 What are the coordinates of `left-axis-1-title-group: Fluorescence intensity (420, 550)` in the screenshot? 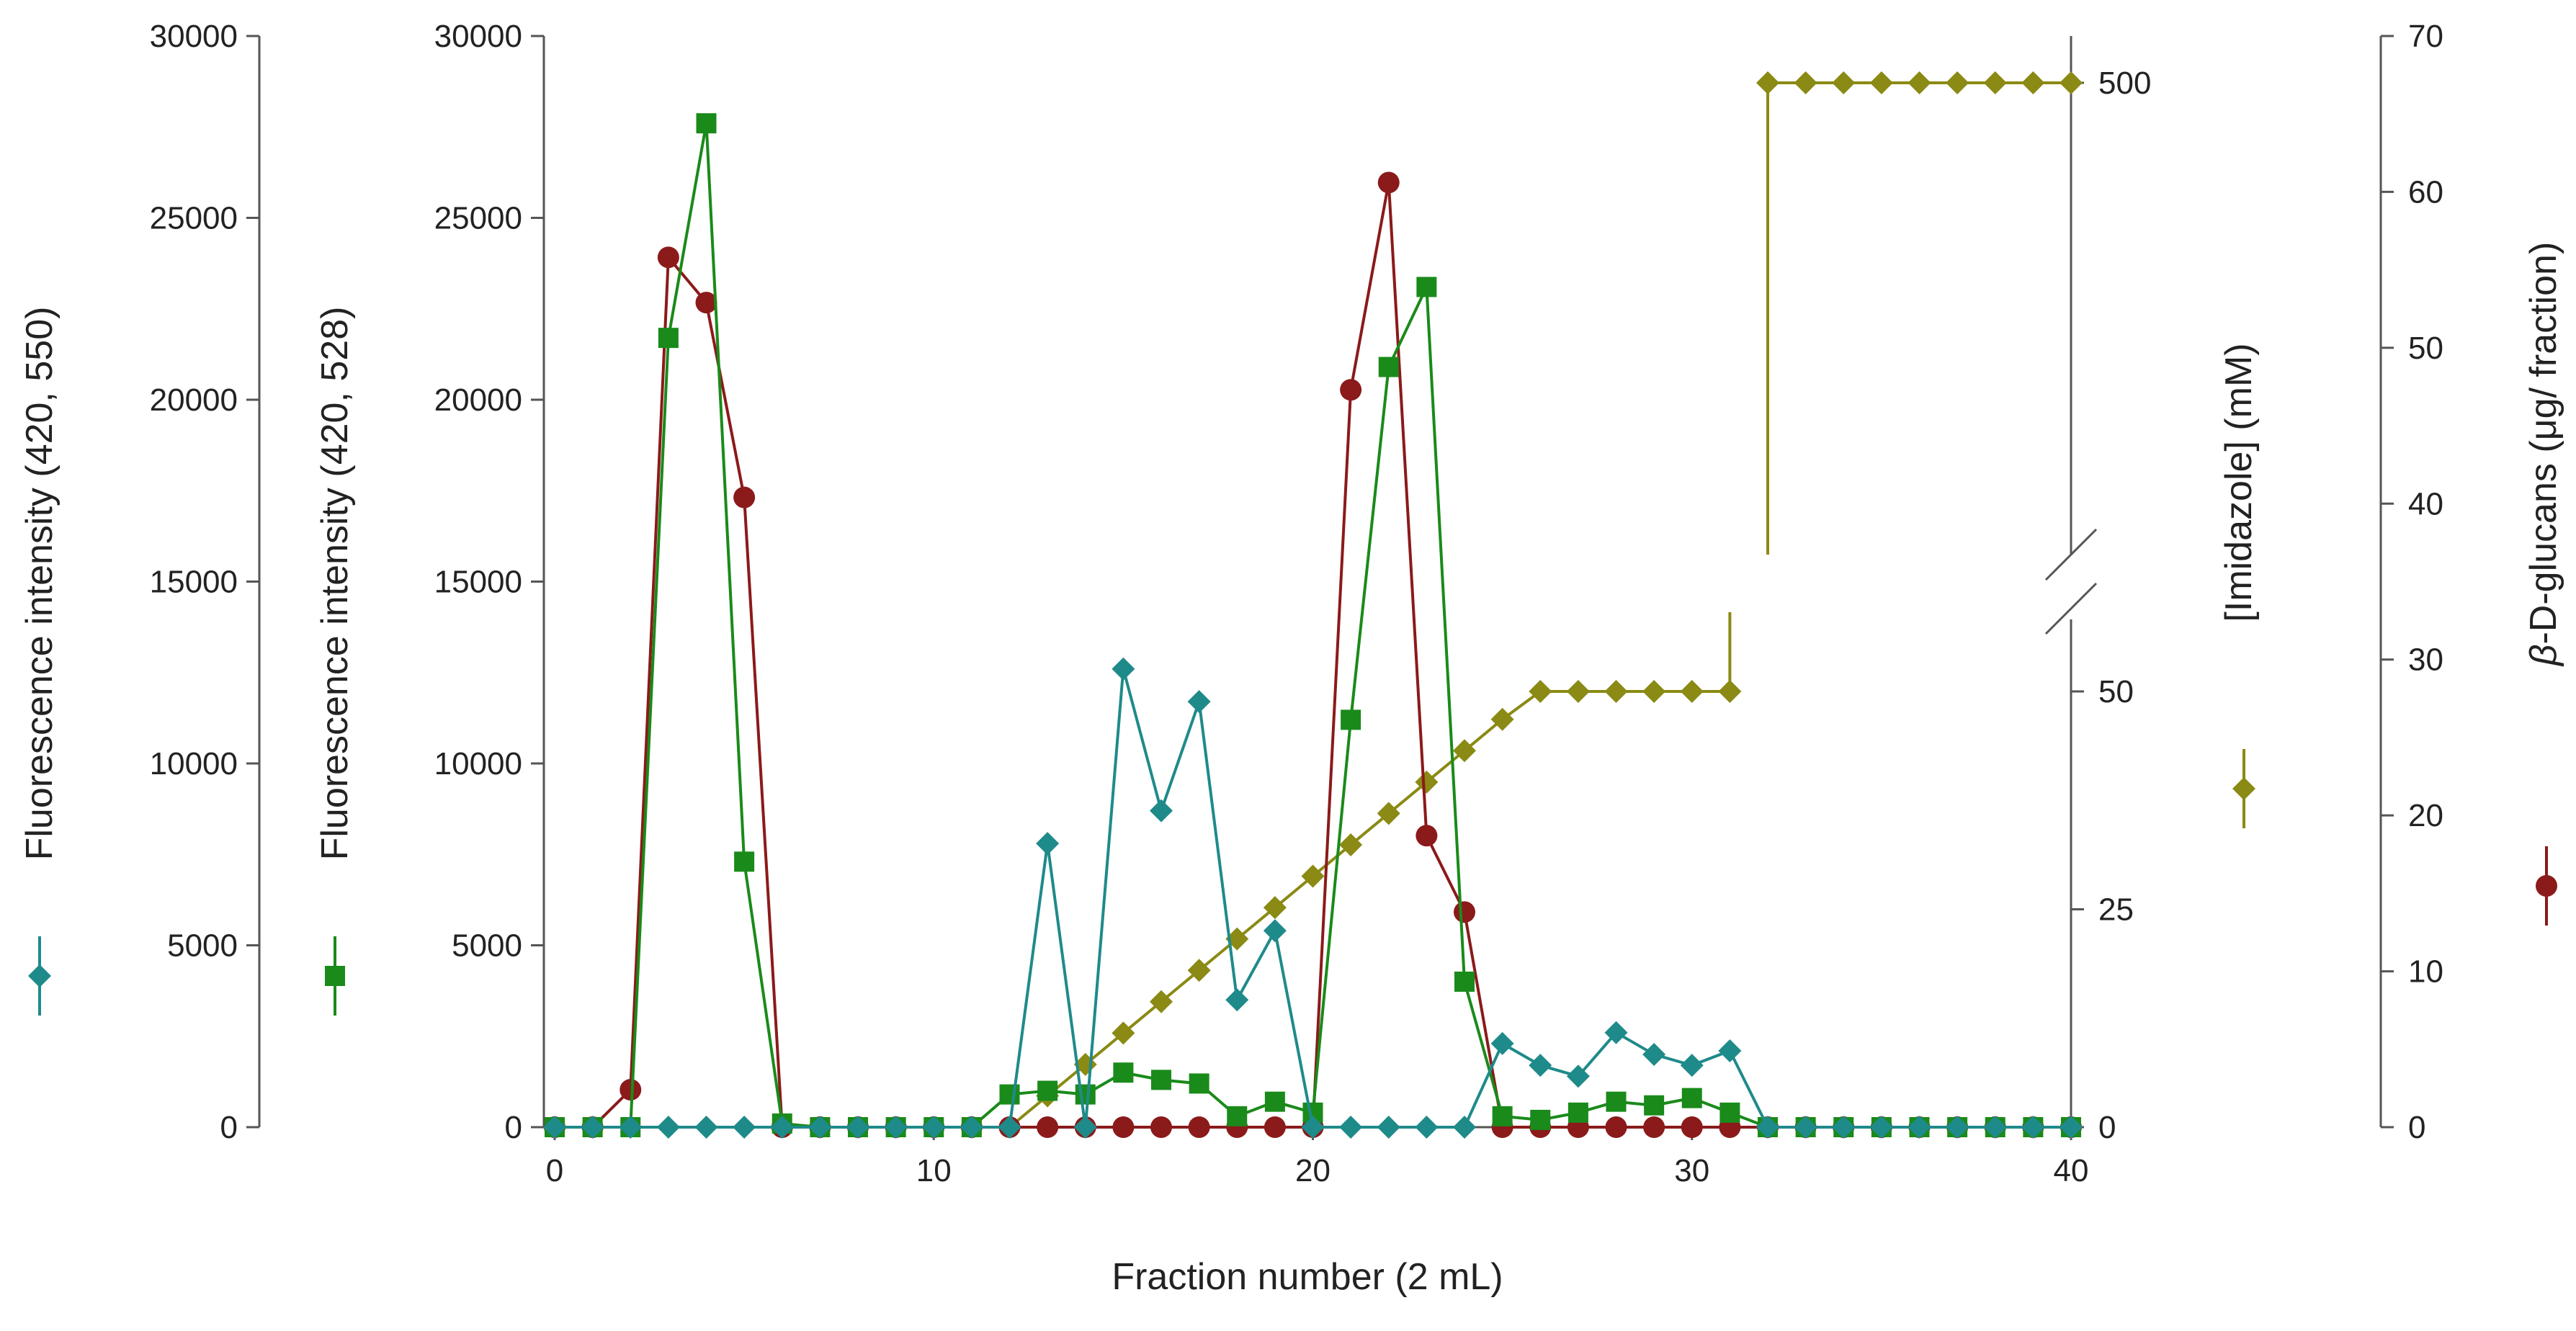 It's located at (40, 584).